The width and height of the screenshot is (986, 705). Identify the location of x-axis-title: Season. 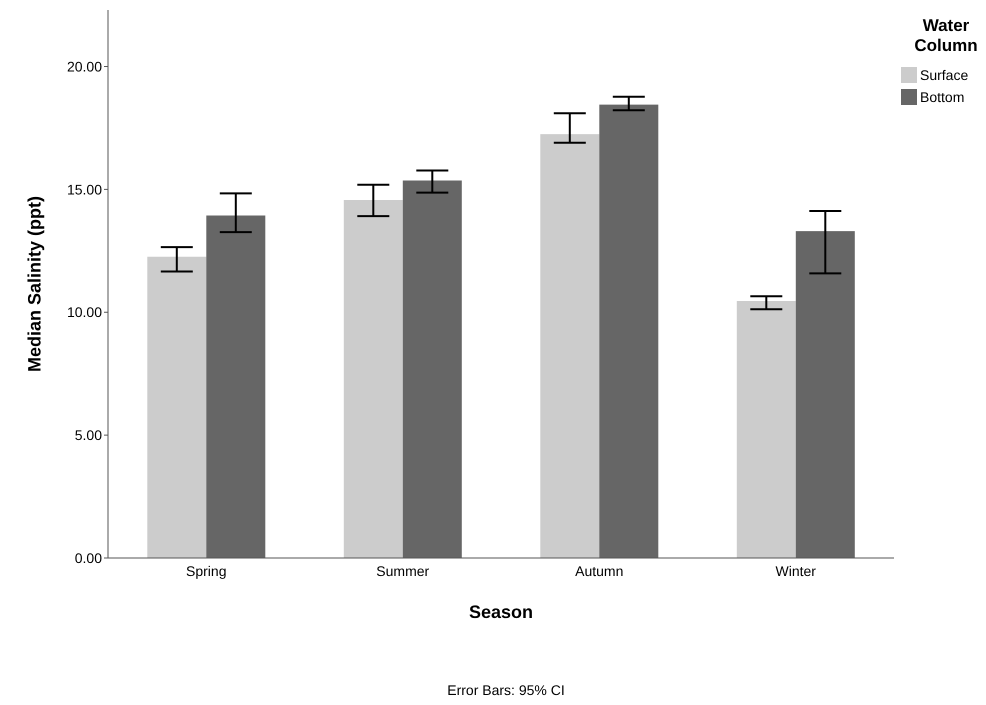
(501, 612).